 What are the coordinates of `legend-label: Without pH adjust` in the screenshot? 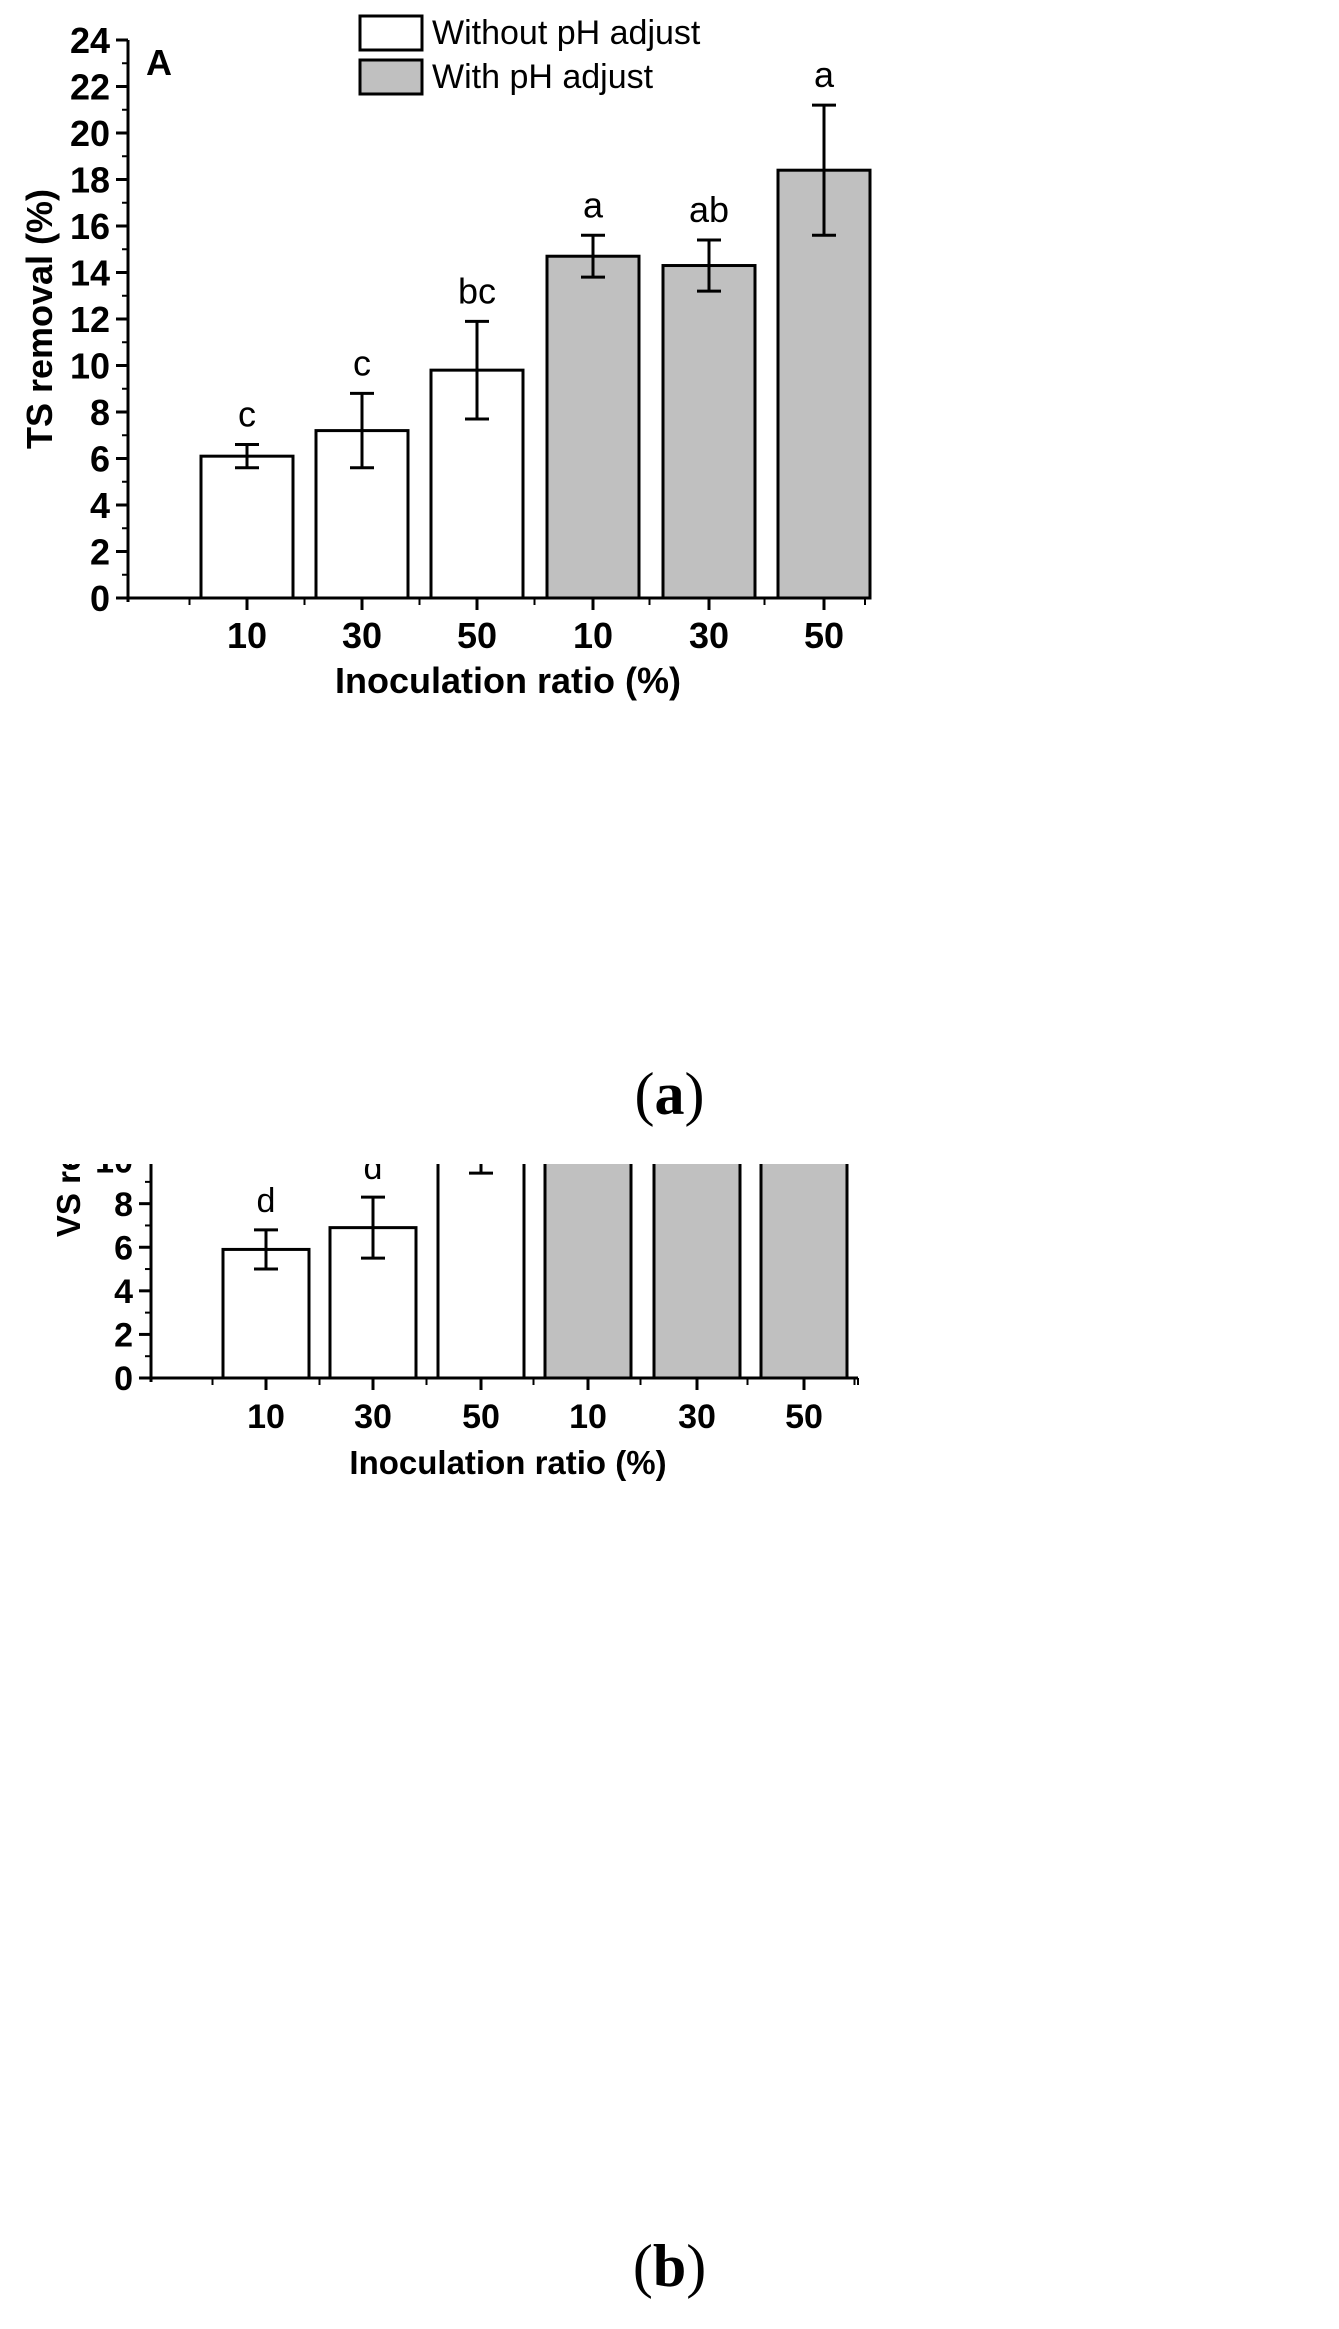 It's located at (566, 33).